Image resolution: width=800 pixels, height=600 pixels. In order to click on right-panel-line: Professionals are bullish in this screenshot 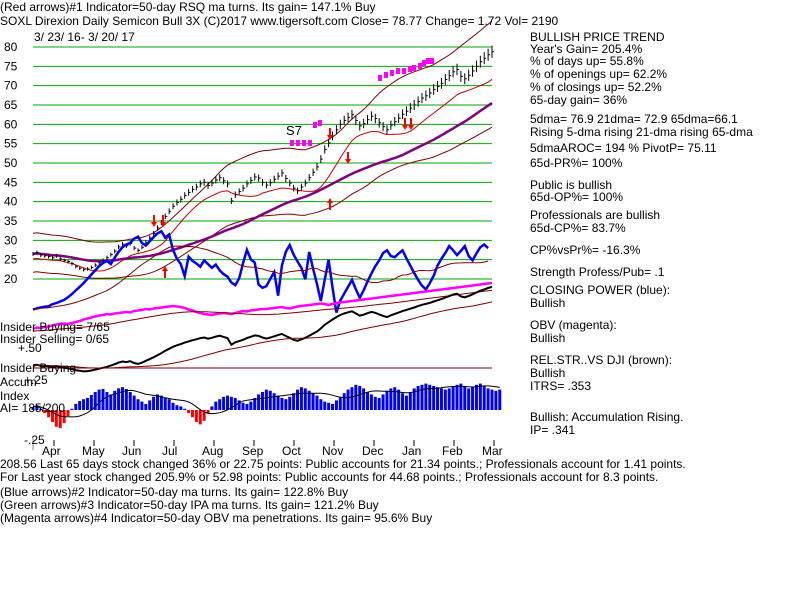, I will do `click(595, 215)`.